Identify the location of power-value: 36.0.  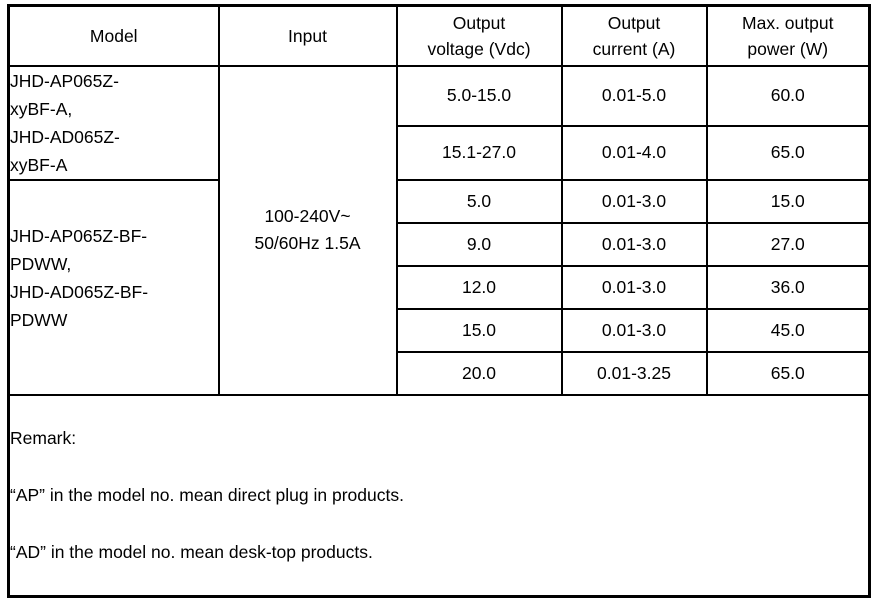
(788, 287).